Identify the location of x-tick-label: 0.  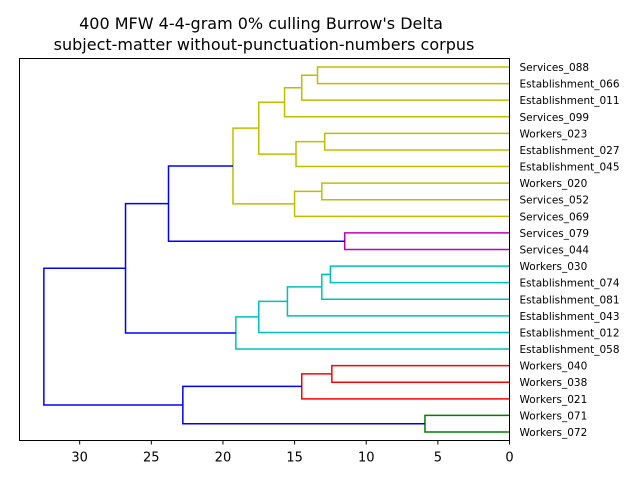
(509, 458).